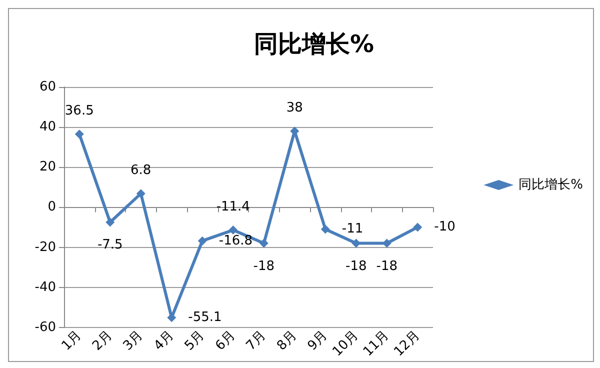 The image size is (600, 368). What do you see at coordinates (72, 341) in the screenshot?
I see `x-tick-label: 1月` at bounding box center [72, 341].